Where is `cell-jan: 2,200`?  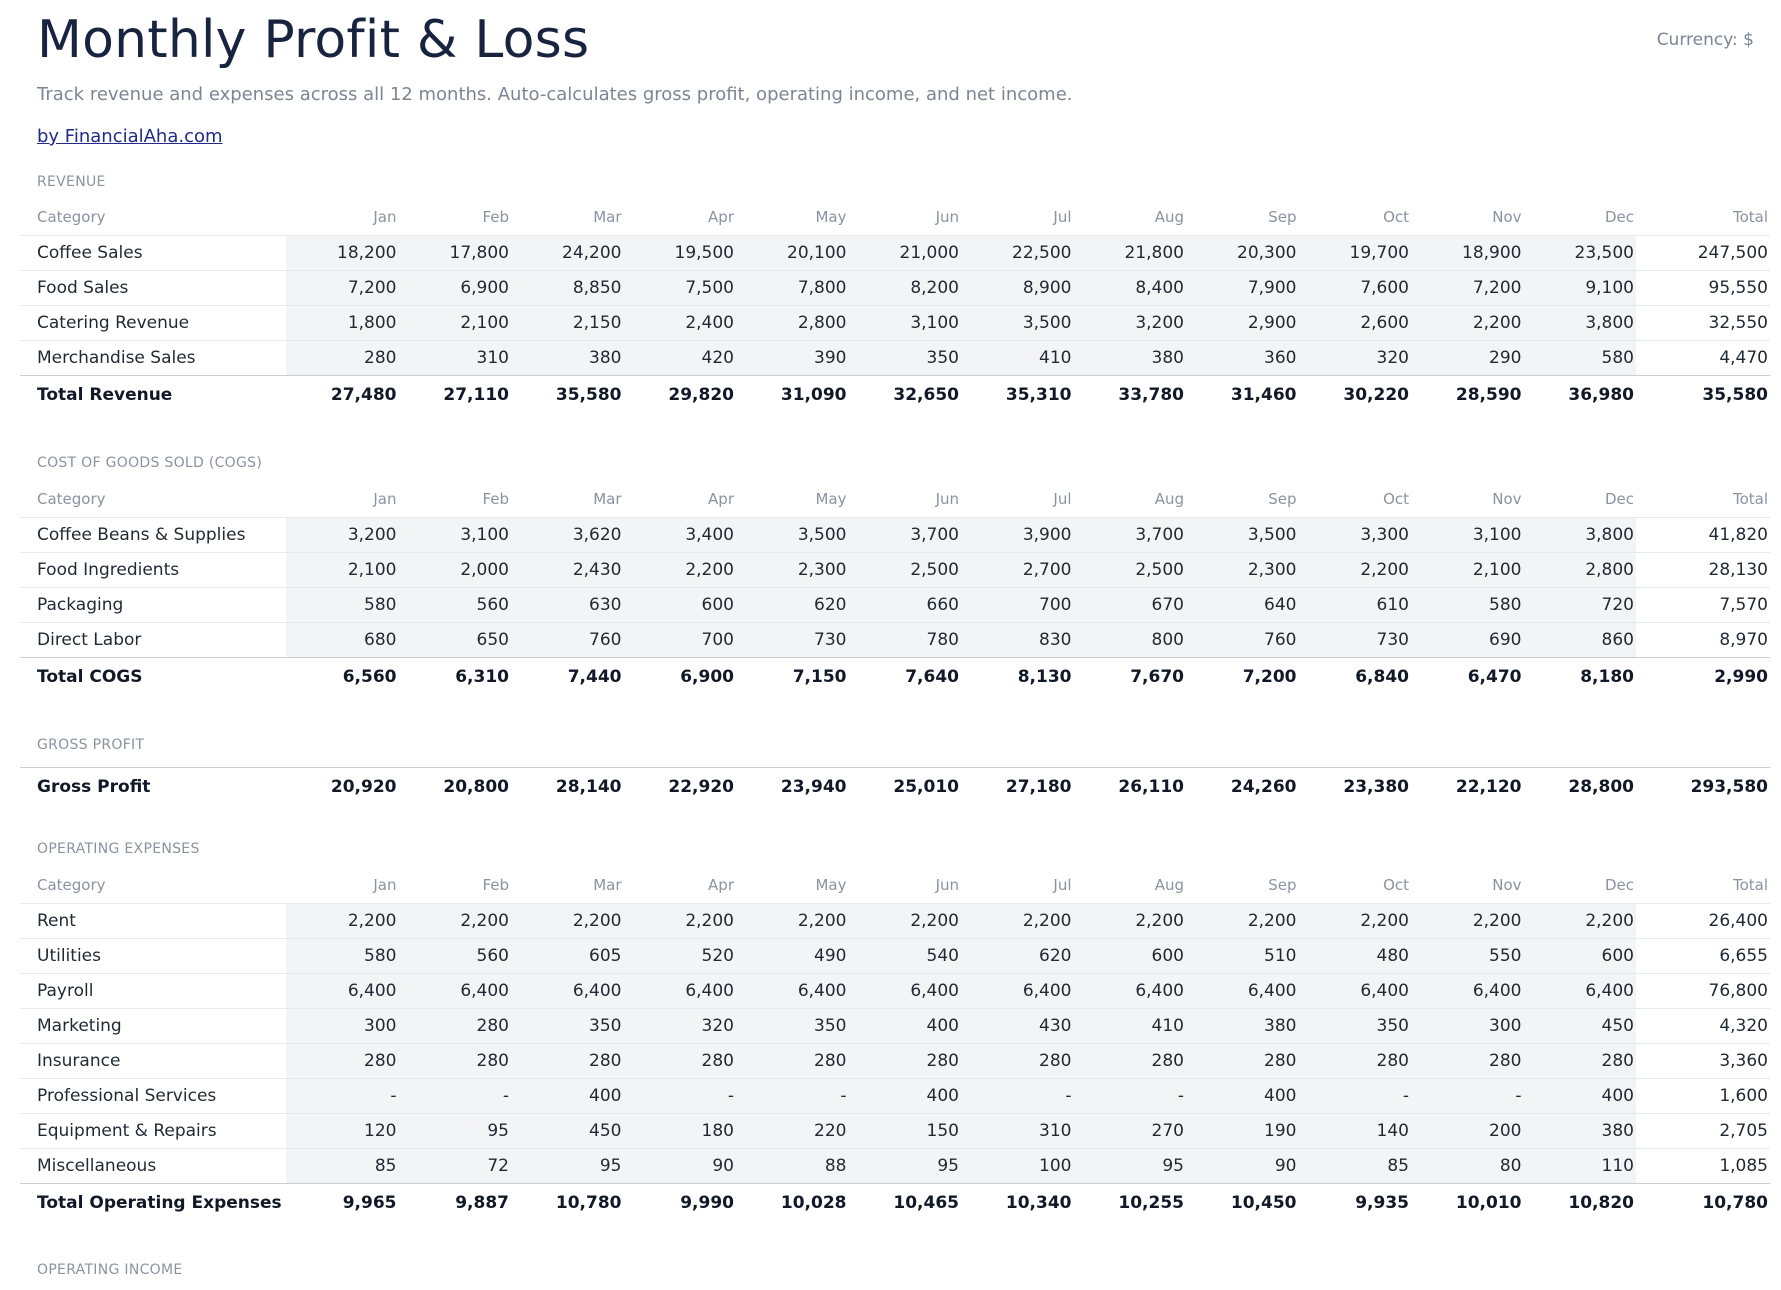 cell-jan: 2,200 is located at coordinates (342, 921).